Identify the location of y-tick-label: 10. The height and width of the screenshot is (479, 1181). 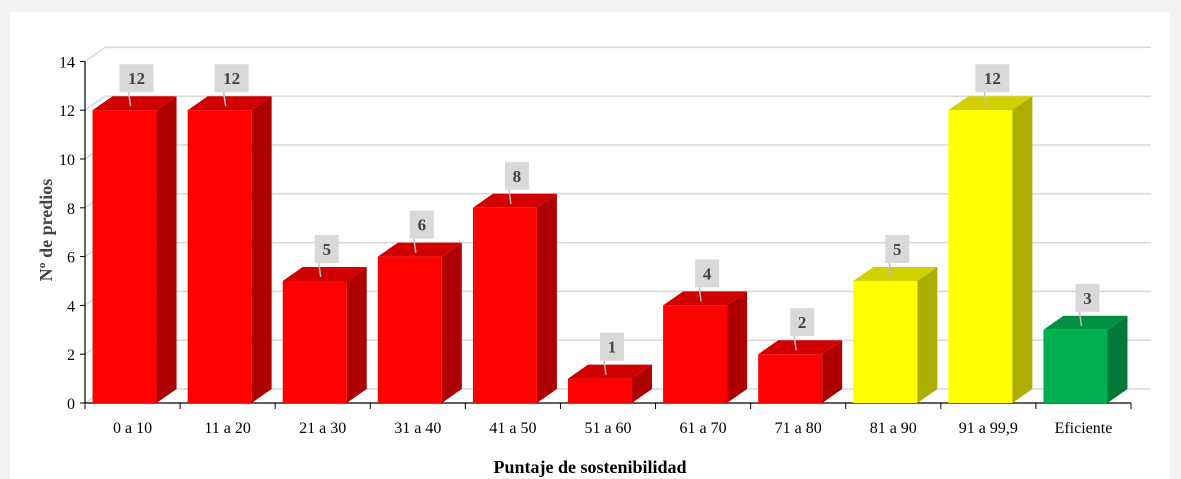
(67, 160).